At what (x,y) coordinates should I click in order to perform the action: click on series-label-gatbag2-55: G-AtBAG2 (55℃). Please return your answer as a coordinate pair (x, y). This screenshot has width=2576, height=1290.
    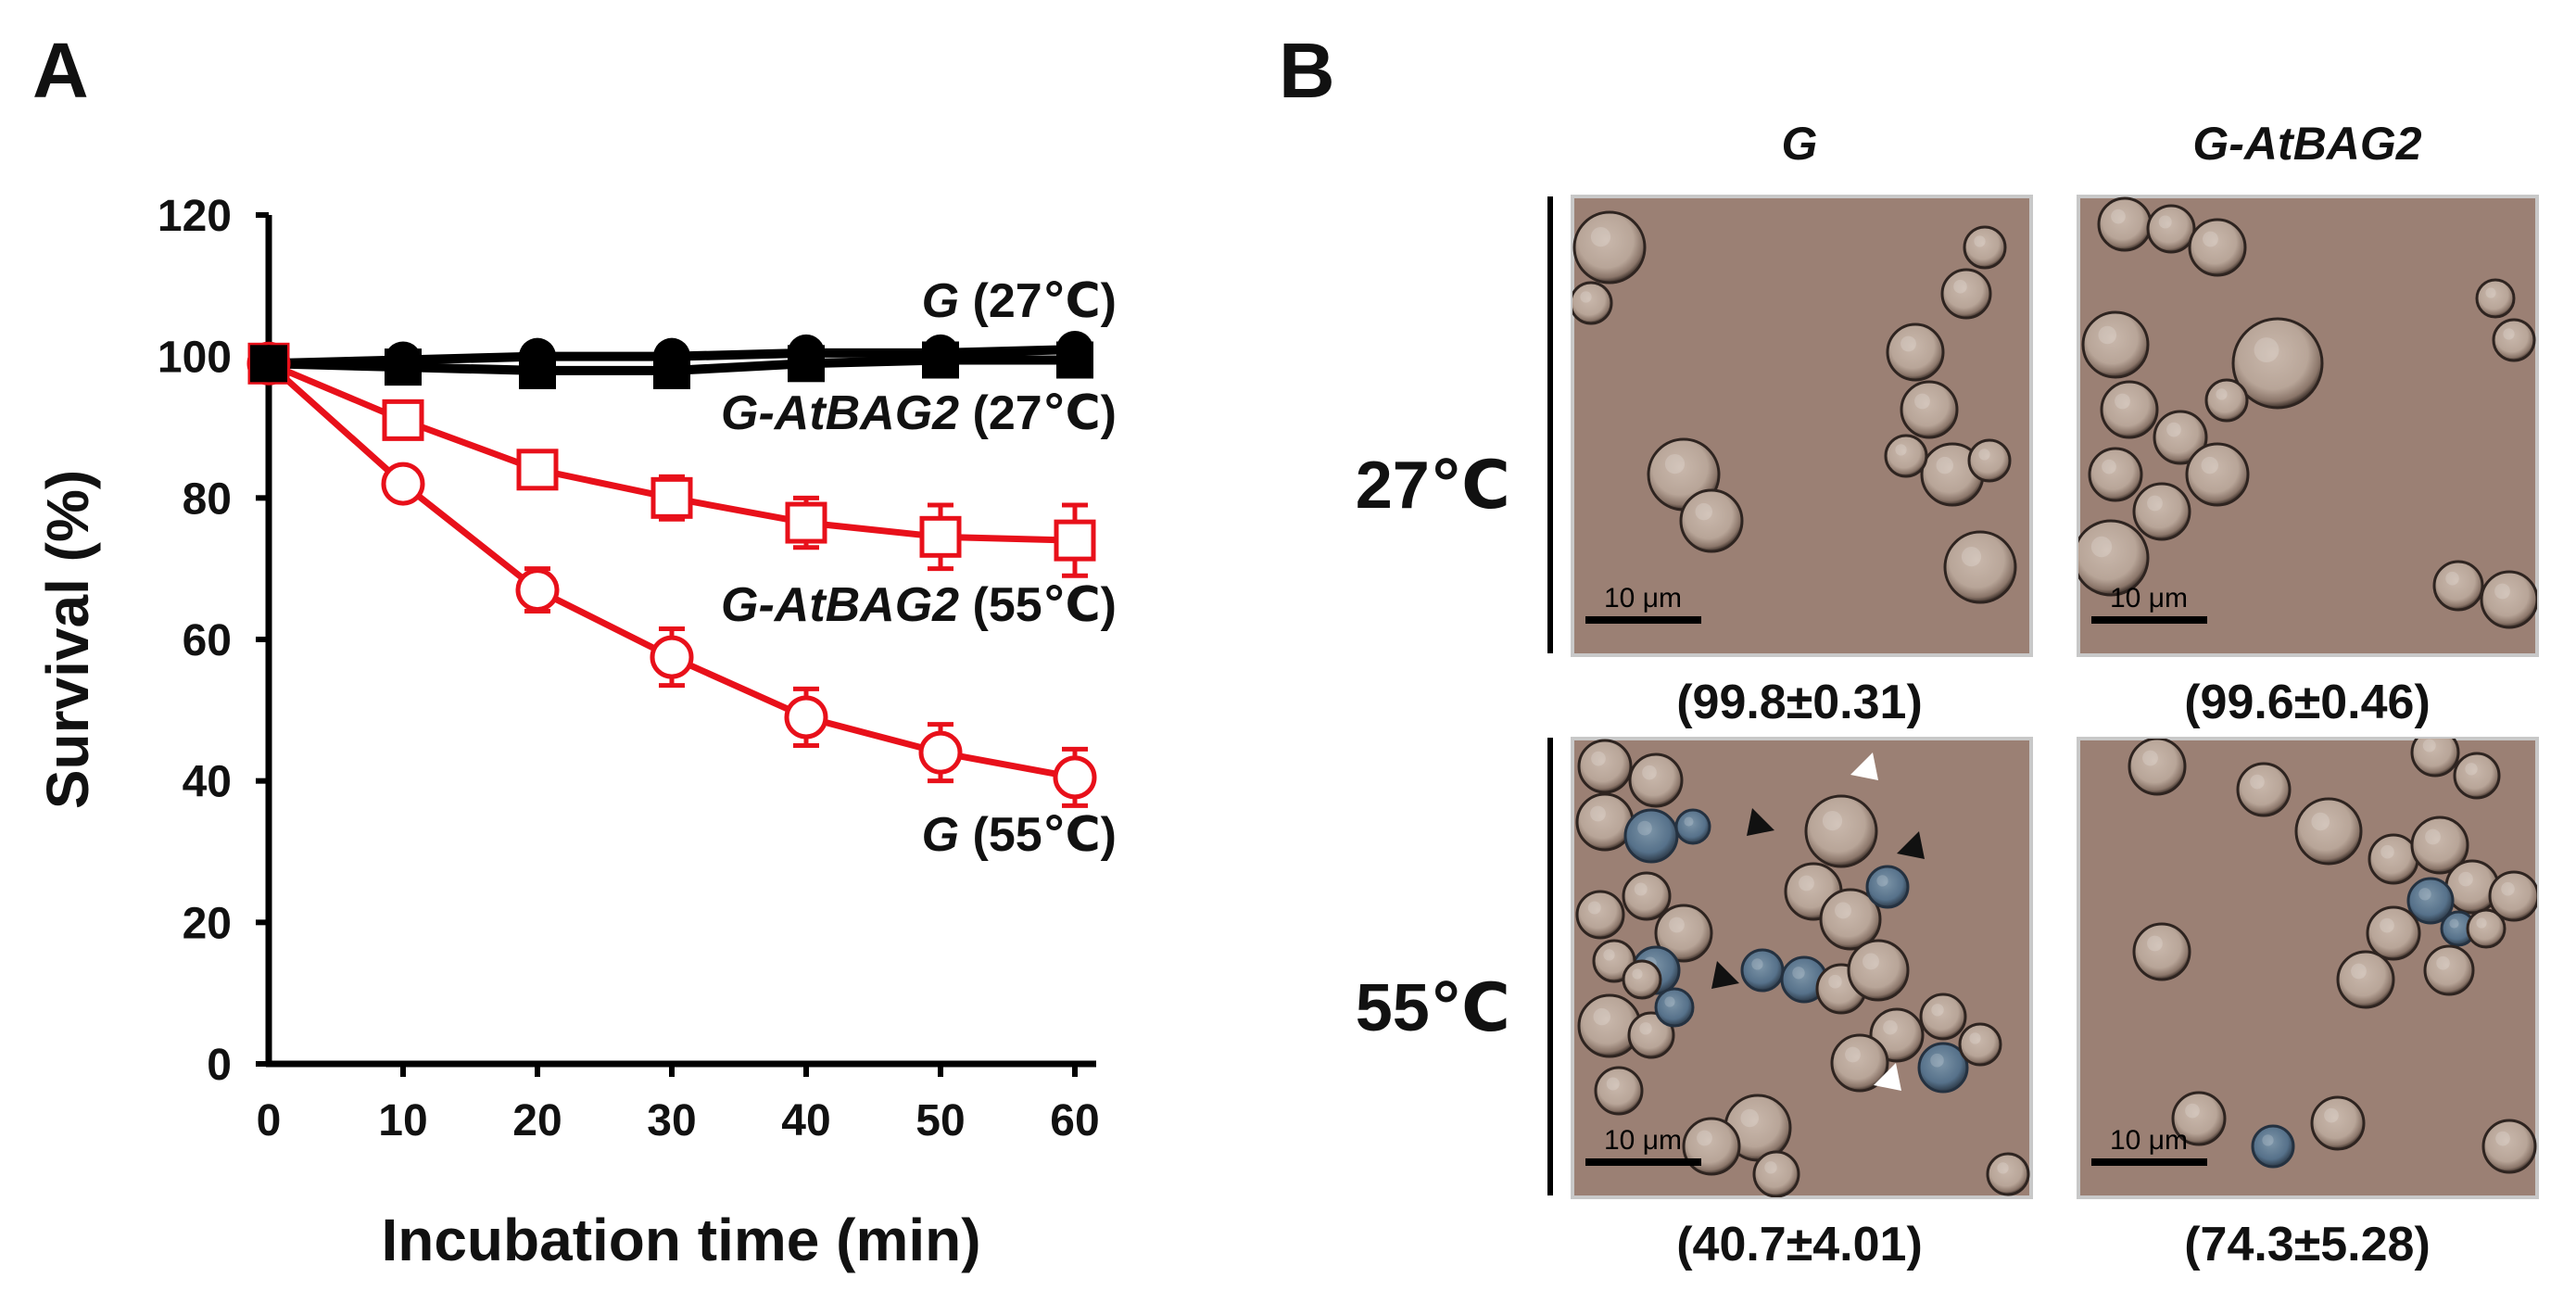
    Looking at the image, I should click on (919, 605).